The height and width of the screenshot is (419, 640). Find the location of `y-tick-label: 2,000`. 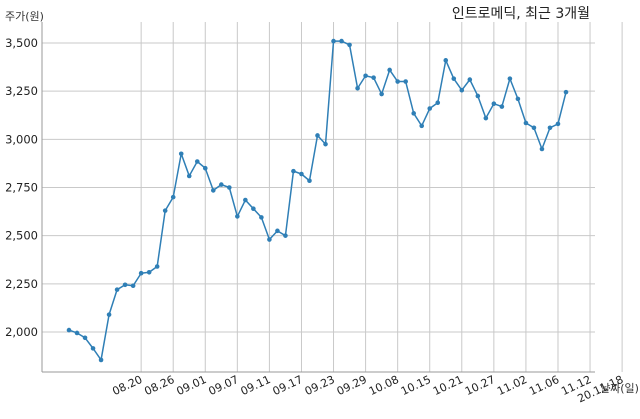

y-tick-label: 2,000 is located at coordinates (21, 332).